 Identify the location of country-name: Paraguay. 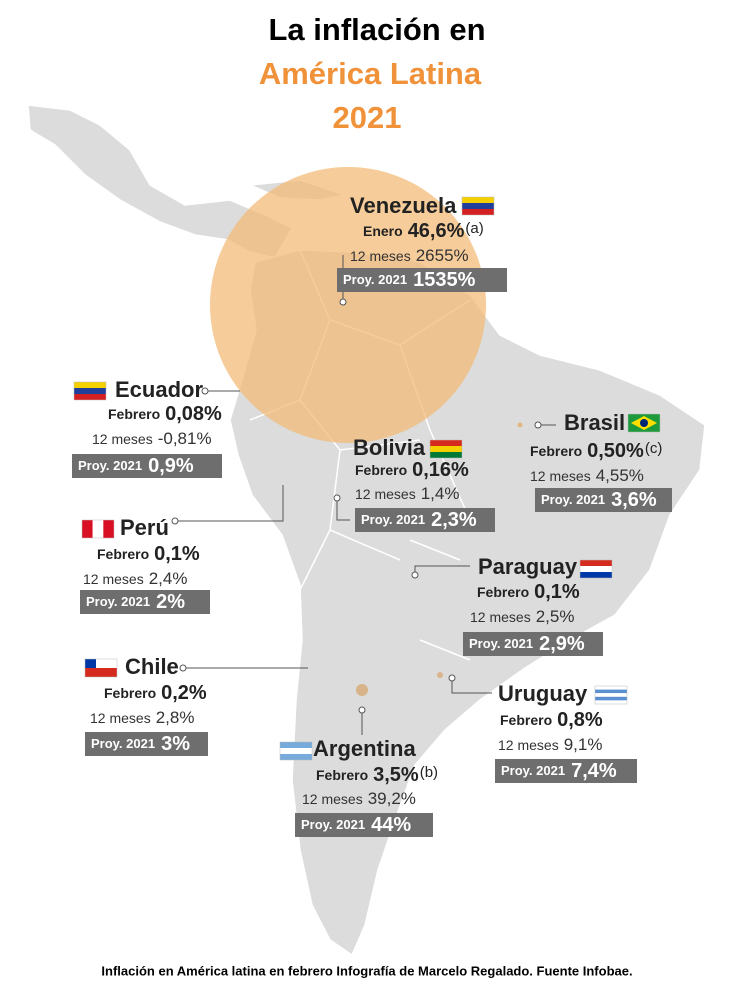
(528, 566).